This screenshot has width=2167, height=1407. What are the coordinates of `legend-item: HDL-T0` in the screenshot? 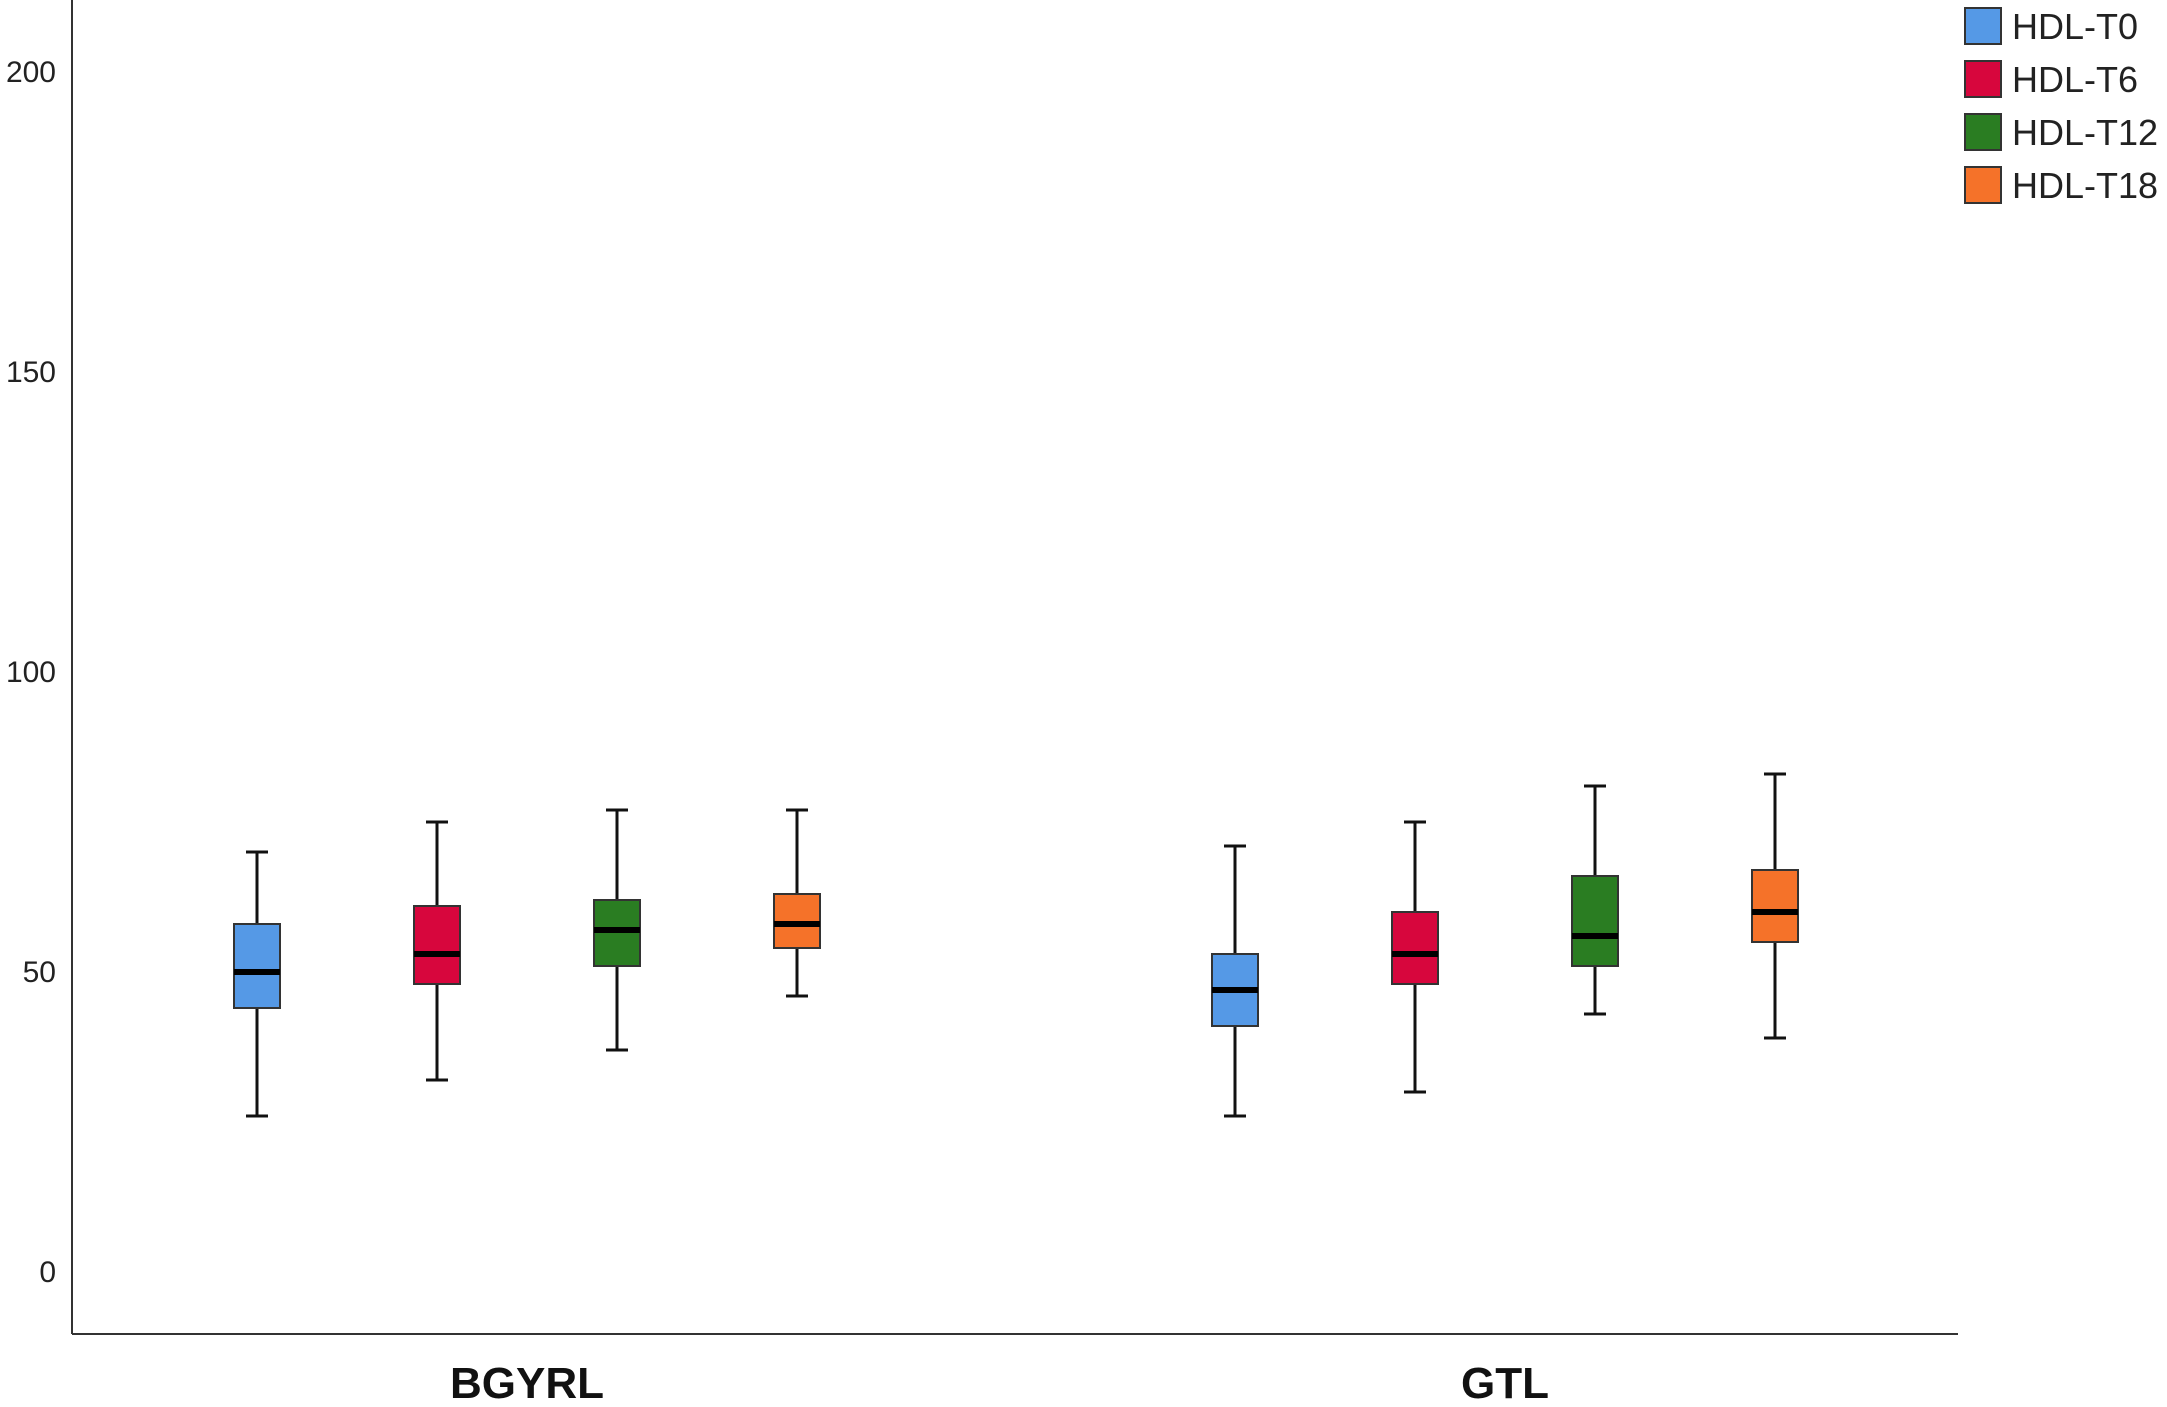 It's located at (2051, 26).